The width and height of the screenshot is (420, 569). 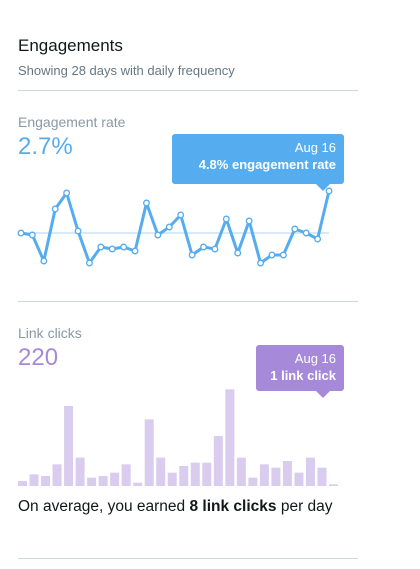 I want to click on header-divider, so click(x=188, y=90).